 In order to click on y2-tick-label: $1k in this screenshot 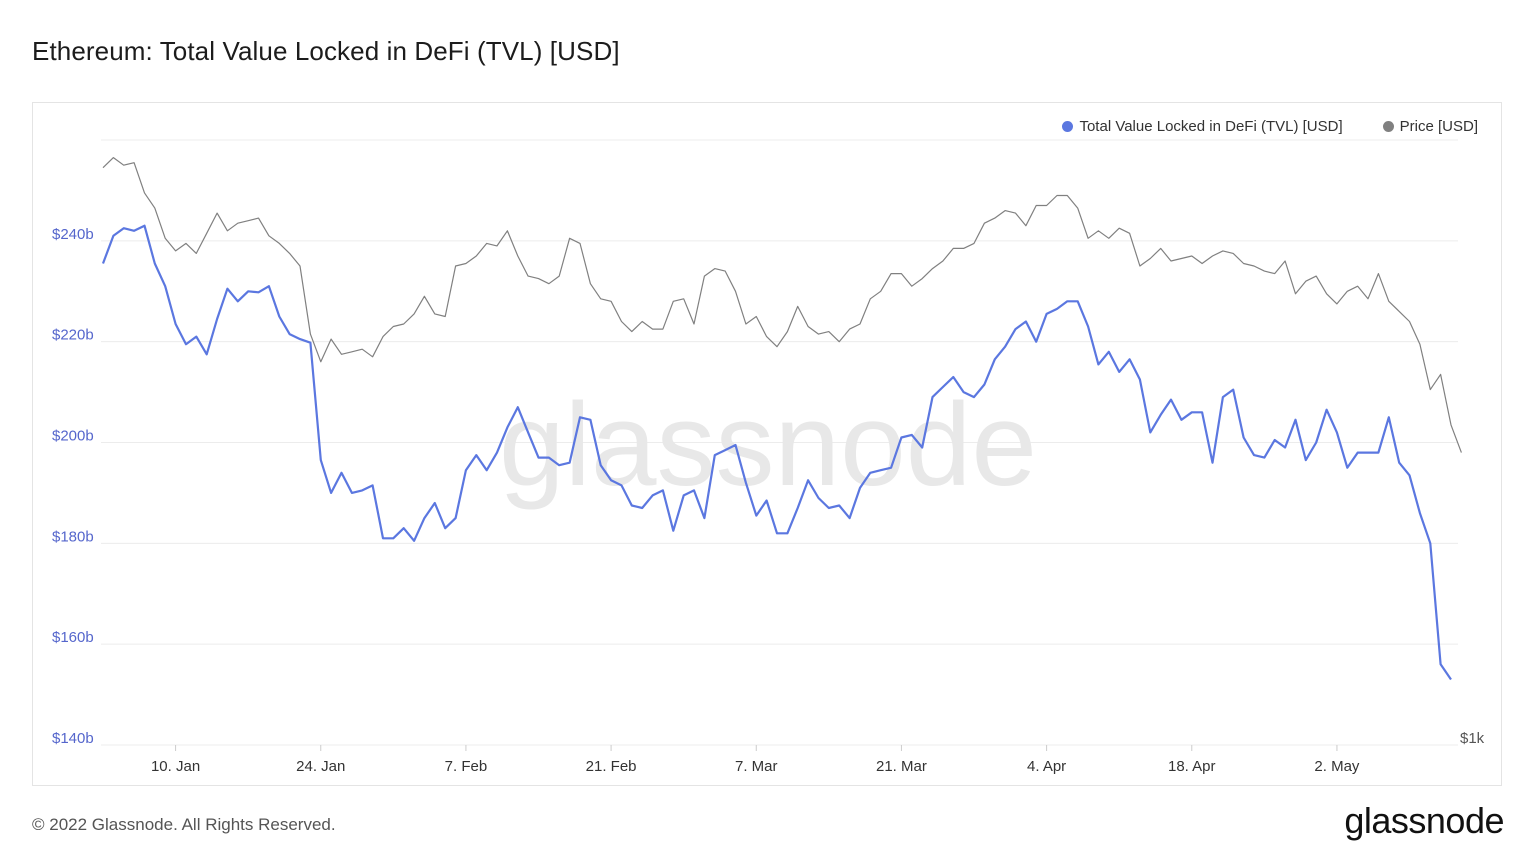, I will do `click(1472, 738)`.